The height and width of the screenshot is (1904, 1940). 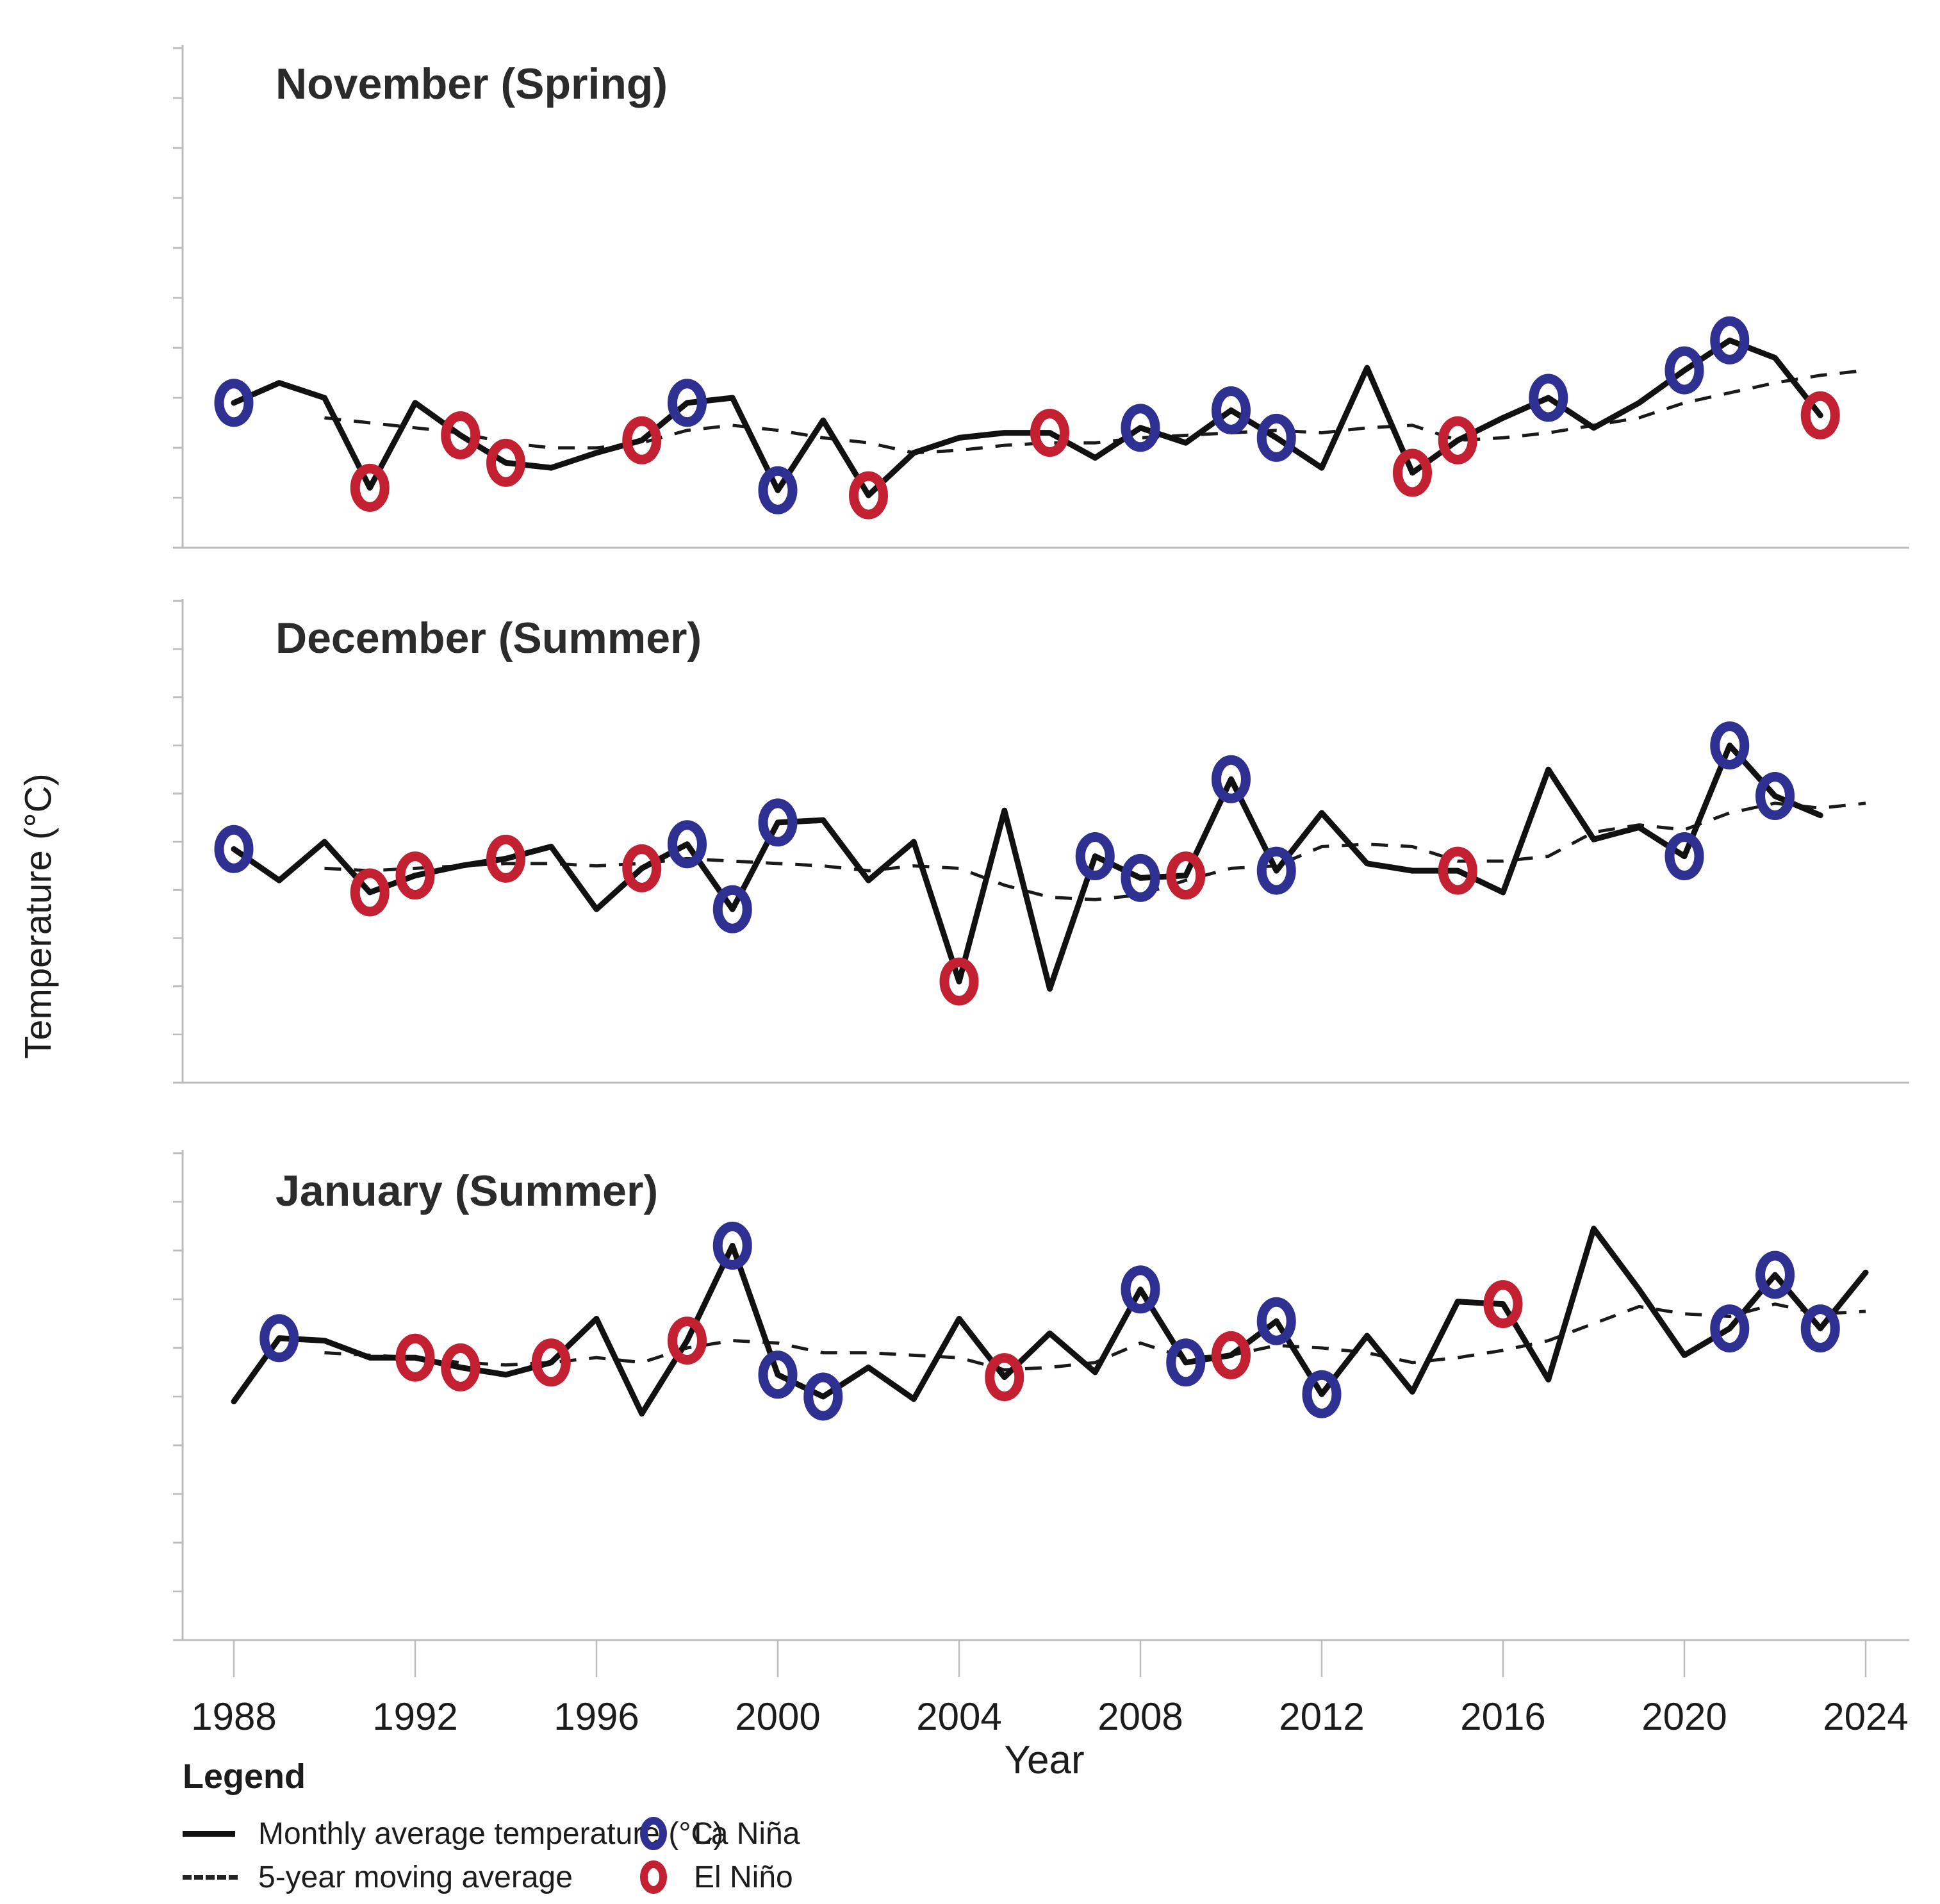 What do you see at coordinates (1502, 1716) in the screenshot?
I see `svg-text: 2016` at bounding box center [1502, 1716].